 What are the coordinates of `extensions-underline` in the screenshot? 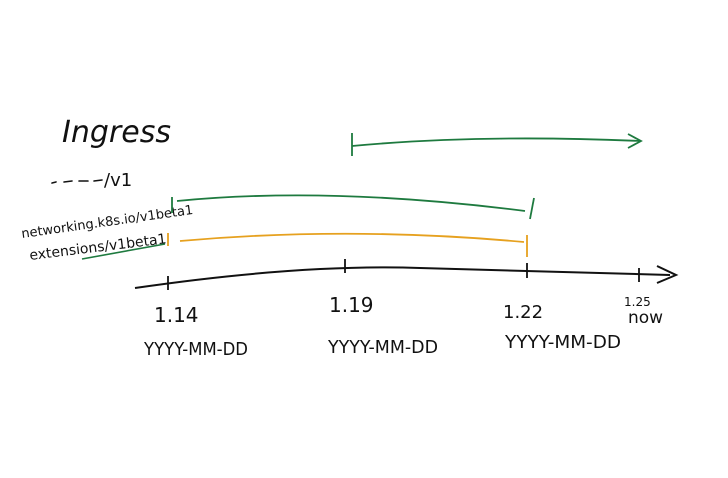 It's located at (123, 251).